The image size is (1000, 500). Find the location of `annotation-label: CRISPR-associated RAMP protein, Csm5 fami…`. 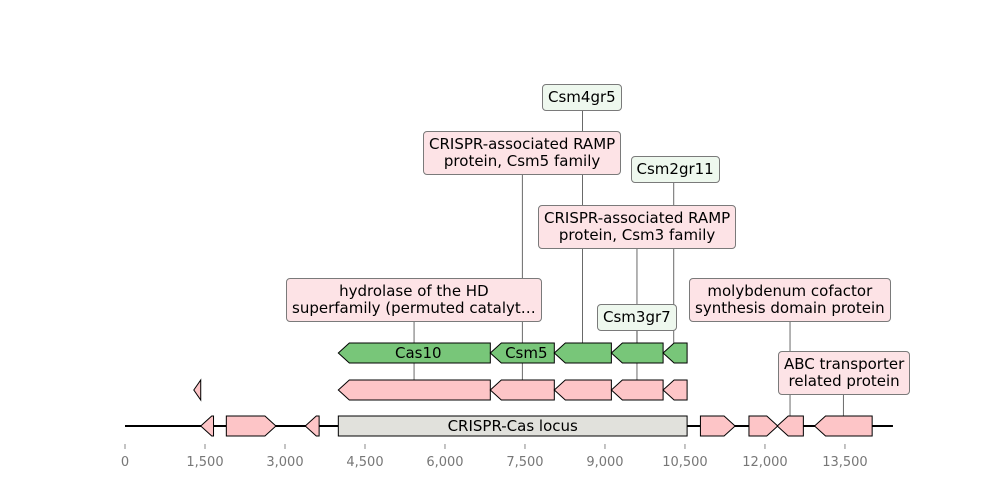

annotation-label: CRISPR-associated RAMP protein, Csm5 fami… is located at coordinates (522, 153).